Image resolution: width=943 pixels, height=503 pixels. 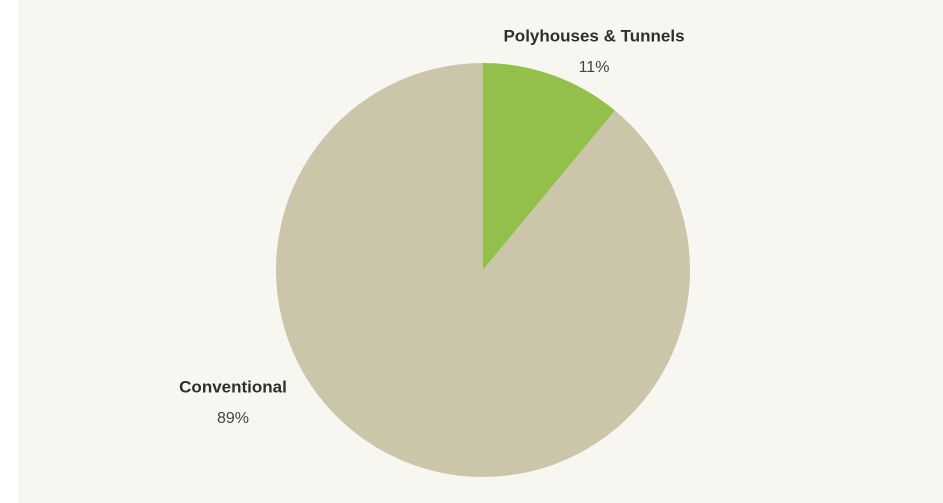 I want to click on slice-label: Conventional, so click(x=233, y=386).